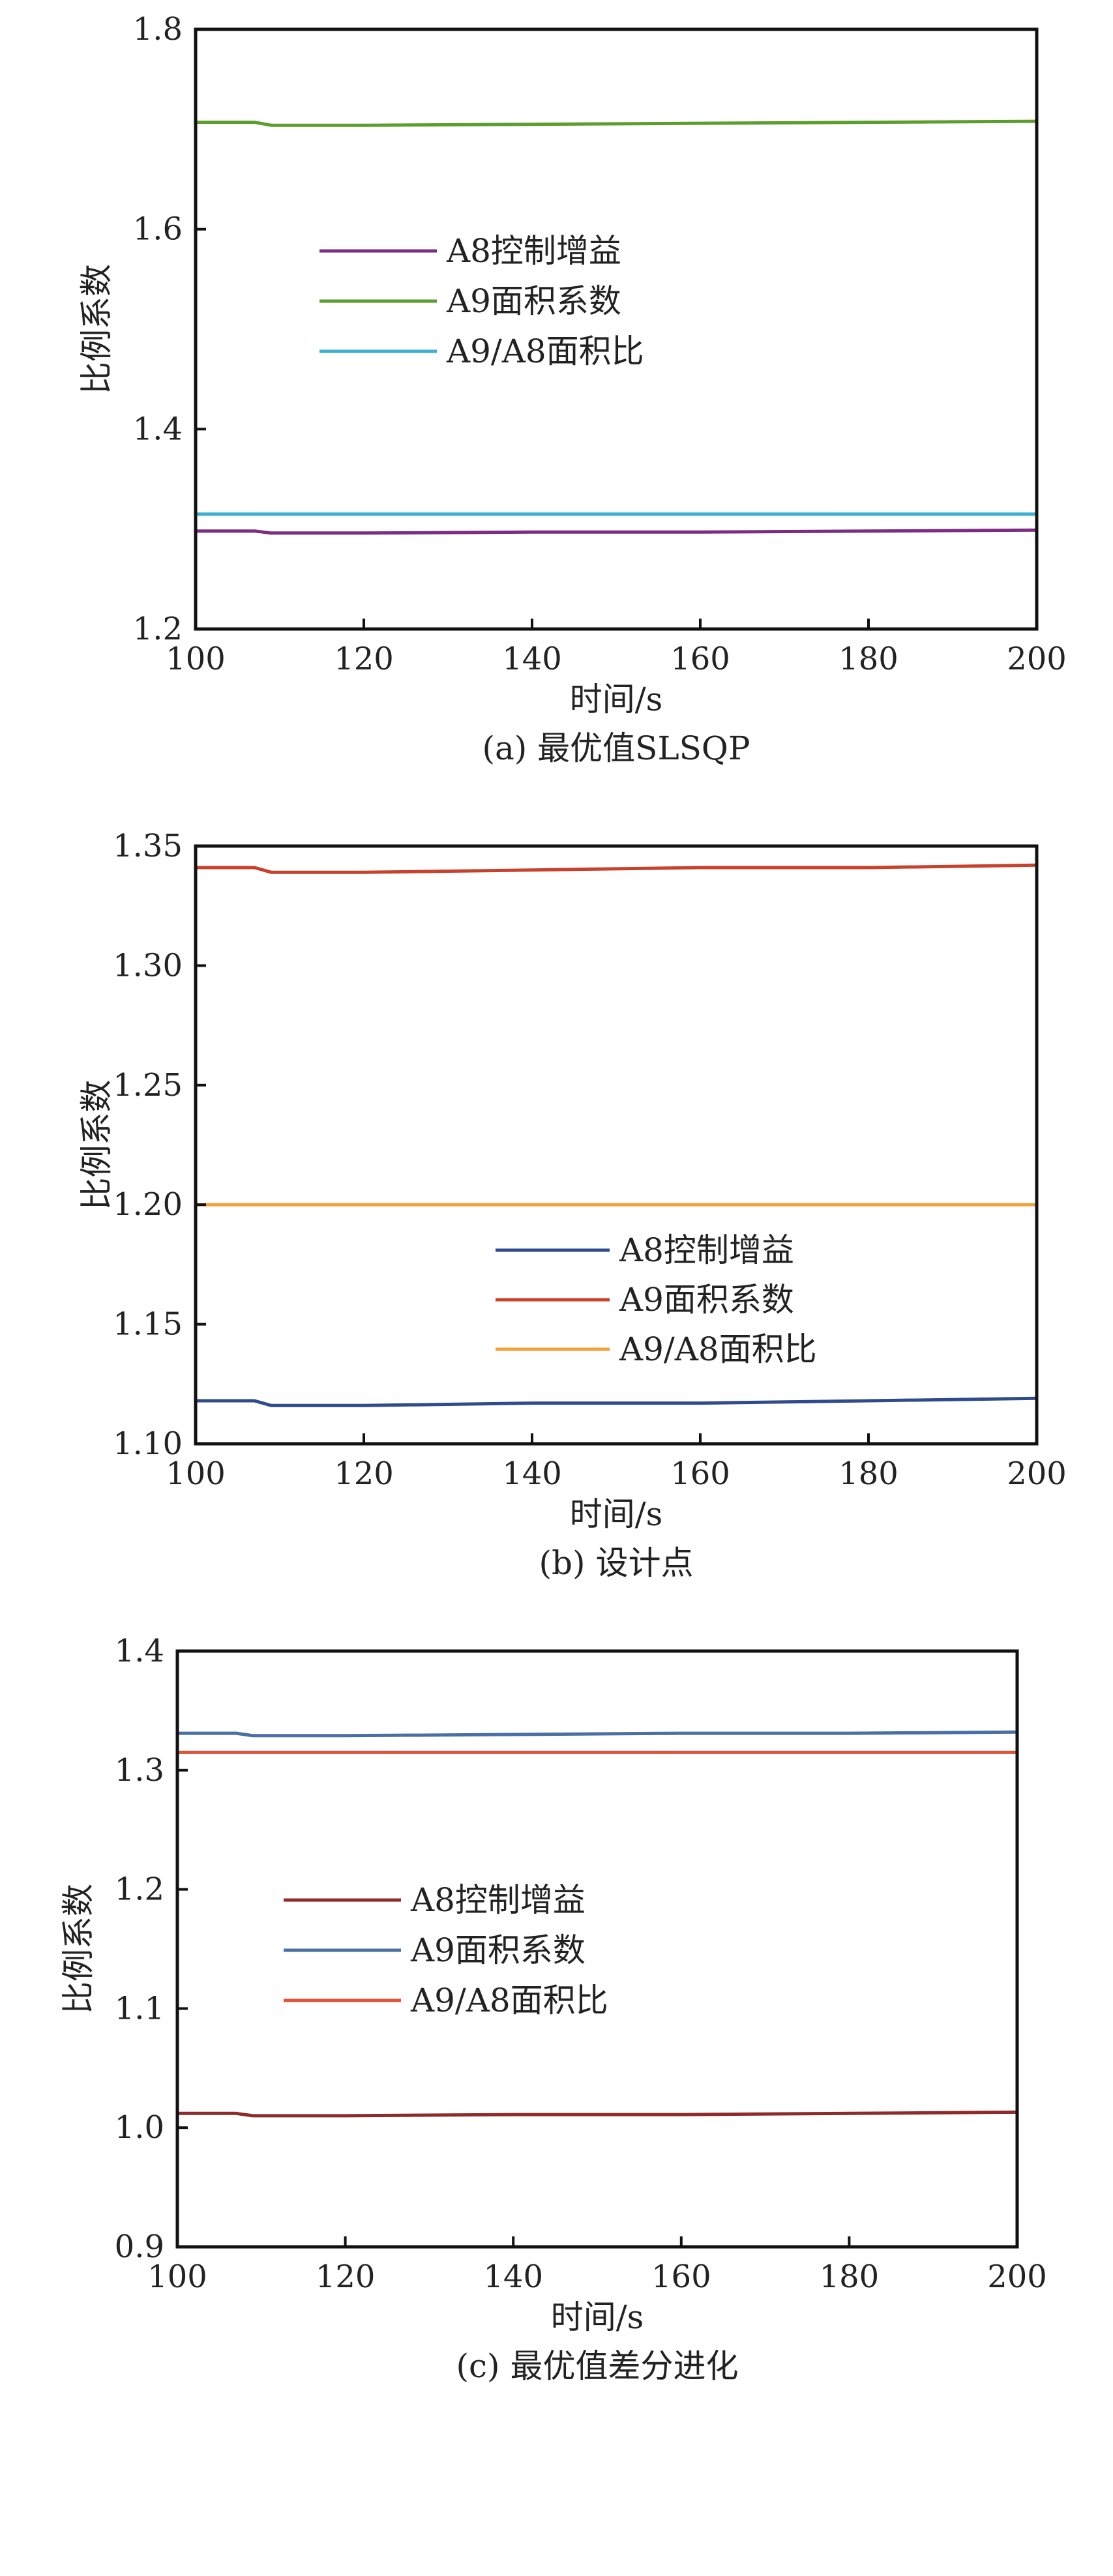 This screenshot has height=2576, width=1113. Describe the element at coordinates (196, 1474) in the screenshot. I see `chart-2-x-tick-label: 100` at that location.